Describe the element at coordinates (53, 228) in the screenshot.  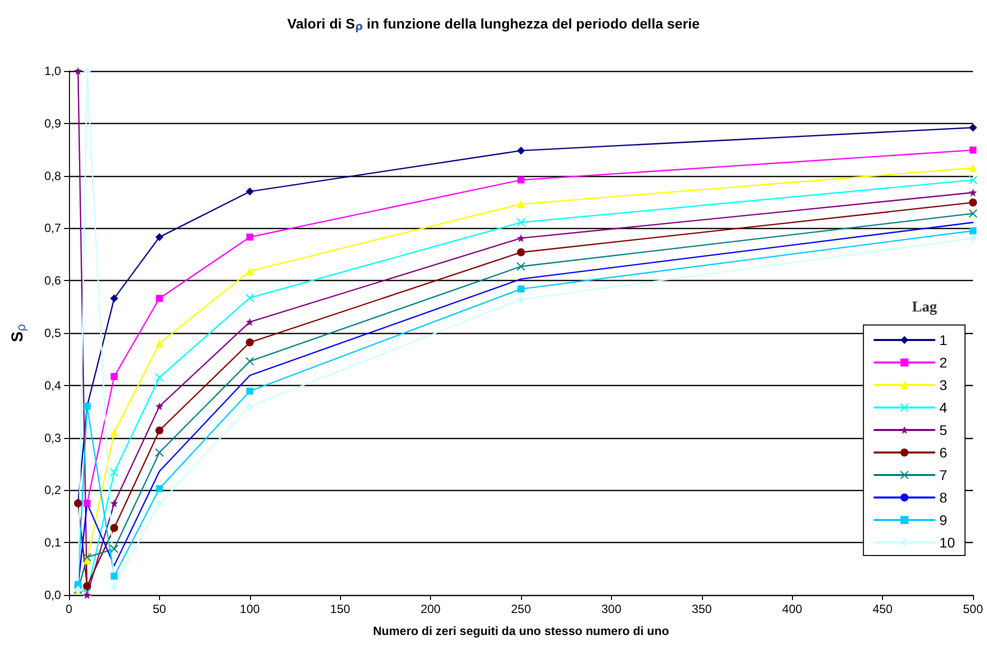
I see `y-tick-label: 0,7` at that location.